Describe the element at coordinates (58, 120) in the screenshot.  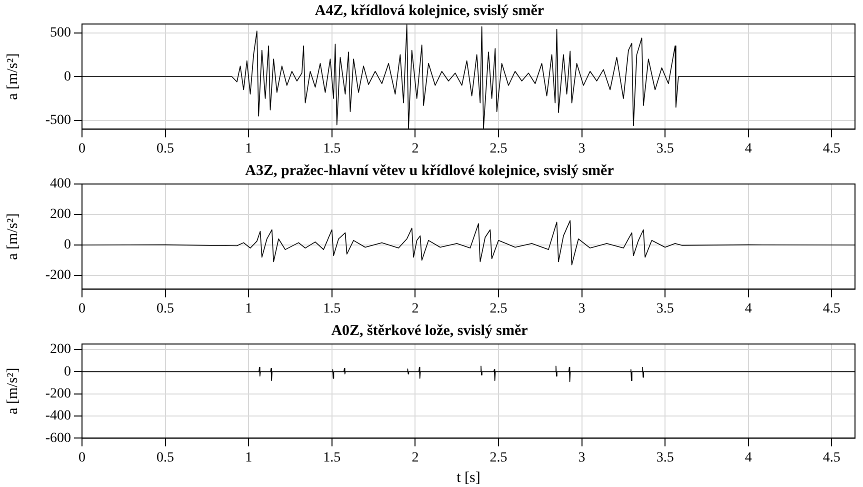
I see `y-tick-label: -500` at that location.